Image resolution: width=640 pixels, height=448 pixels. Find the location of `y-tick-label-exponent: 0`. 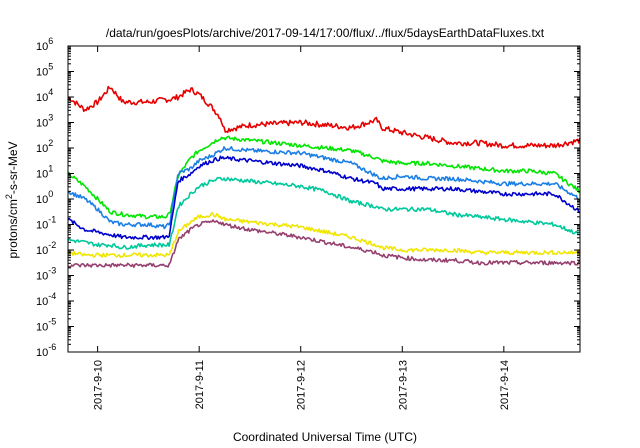

y-tick-label-exponent: 0 is located at coordinates (50, 194).